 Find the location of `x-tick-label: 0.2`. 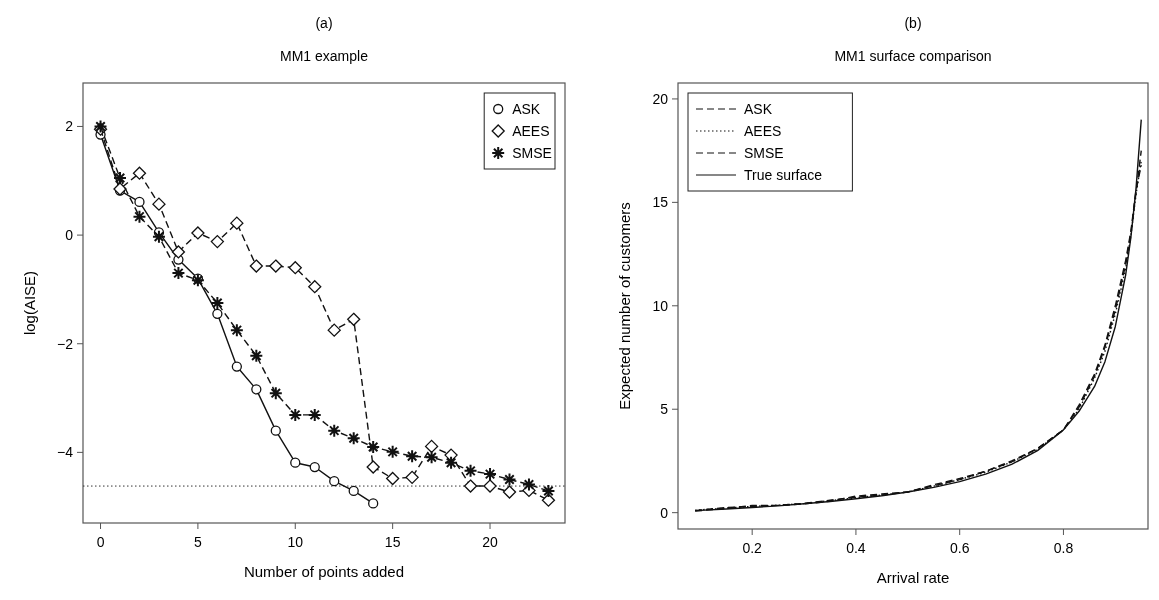

x-tick-label: 0.2 is located at coordinates (752, 548).